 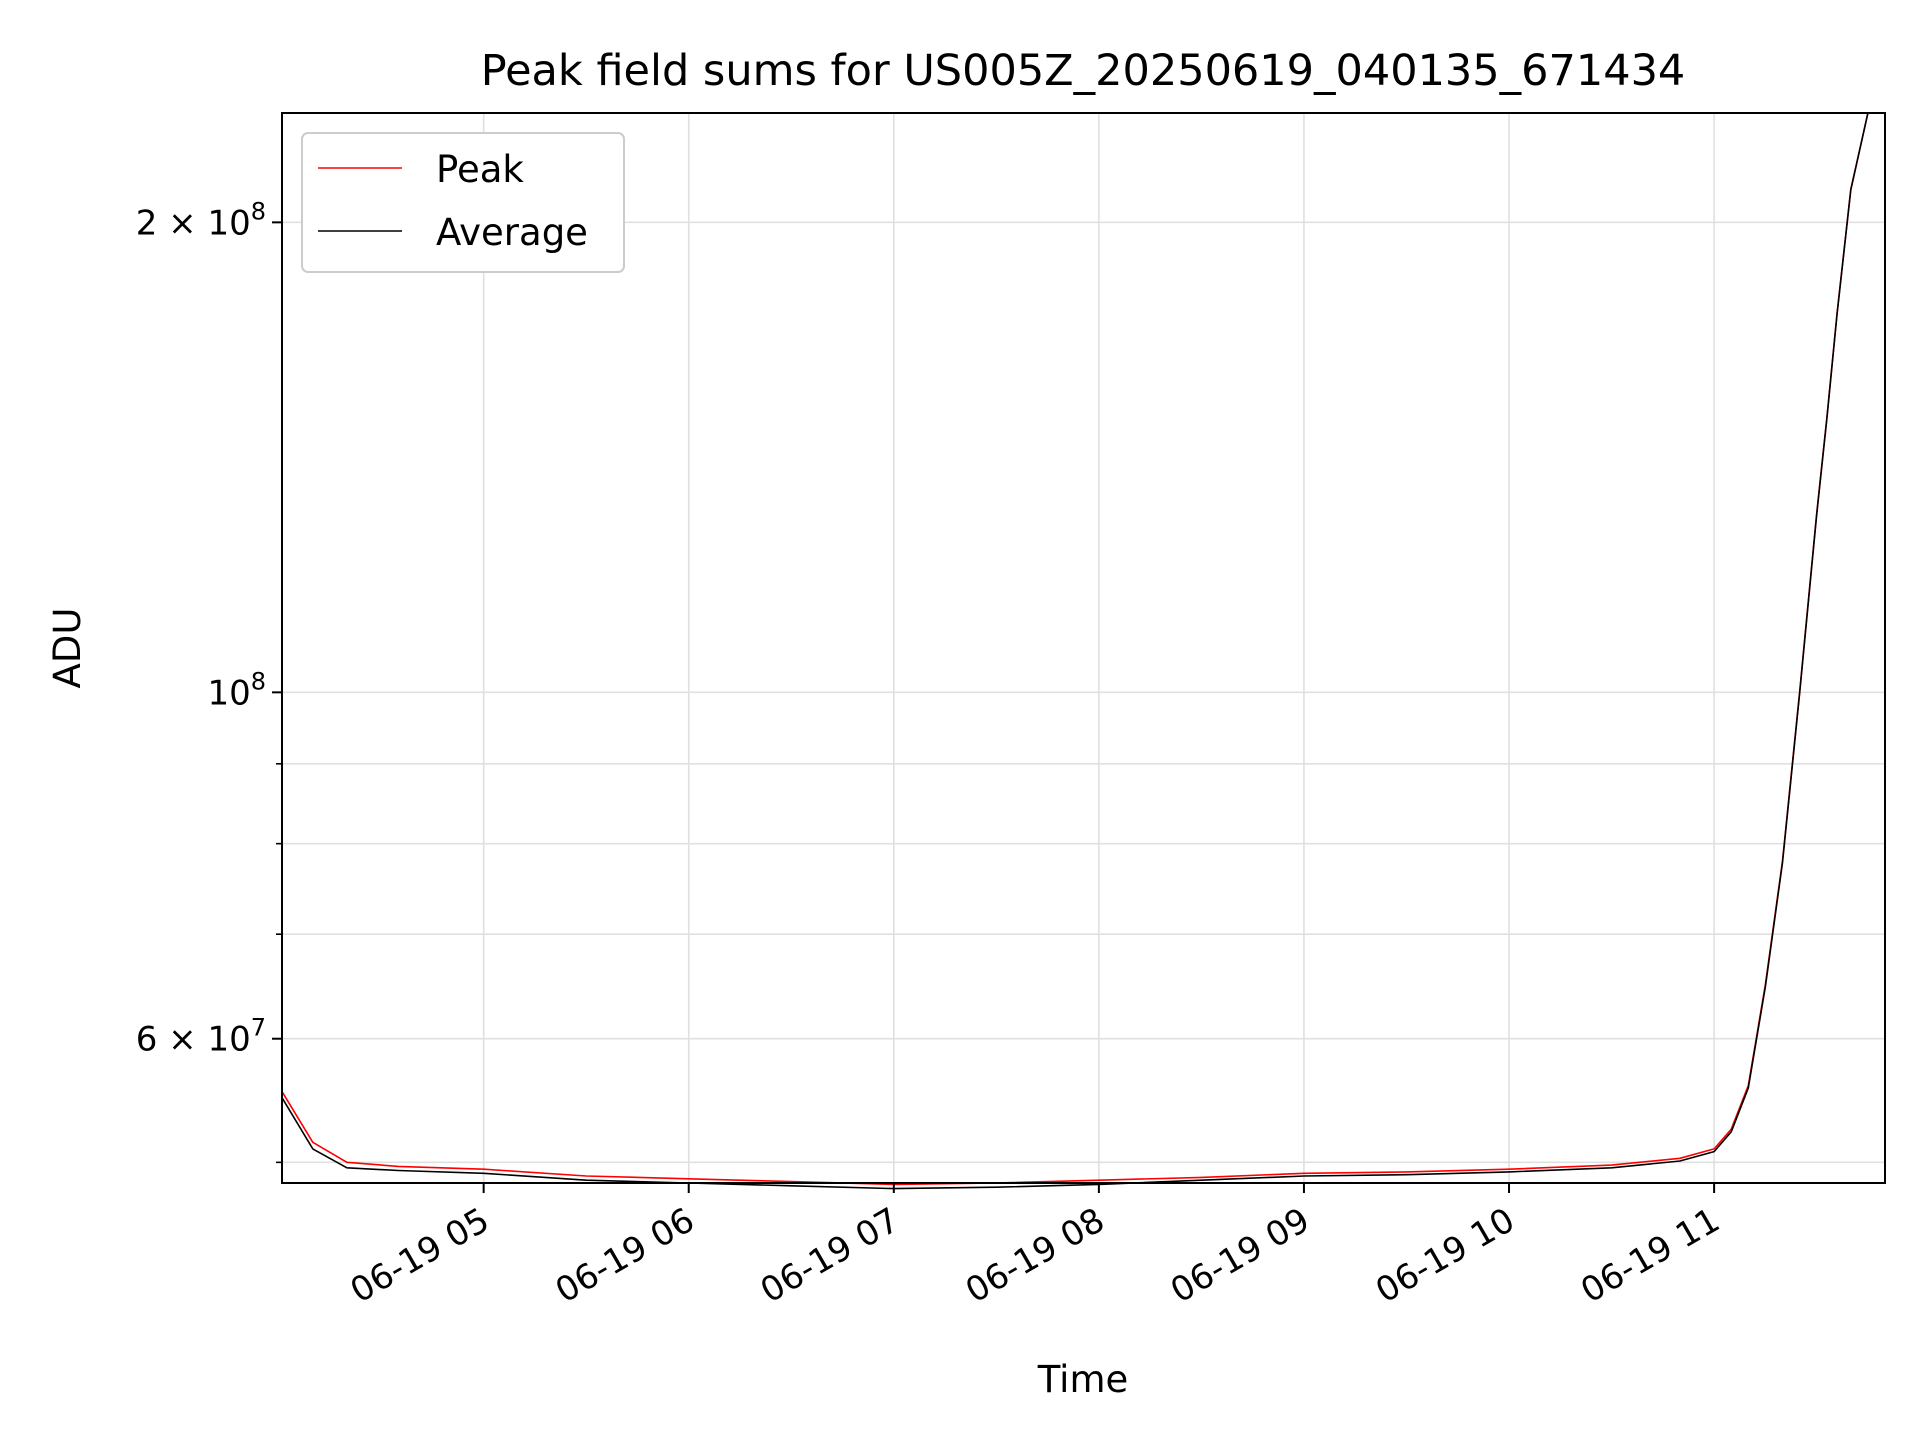 I want to click on y-tick-label-base: 2 × 10, so click(x=193, y=223).